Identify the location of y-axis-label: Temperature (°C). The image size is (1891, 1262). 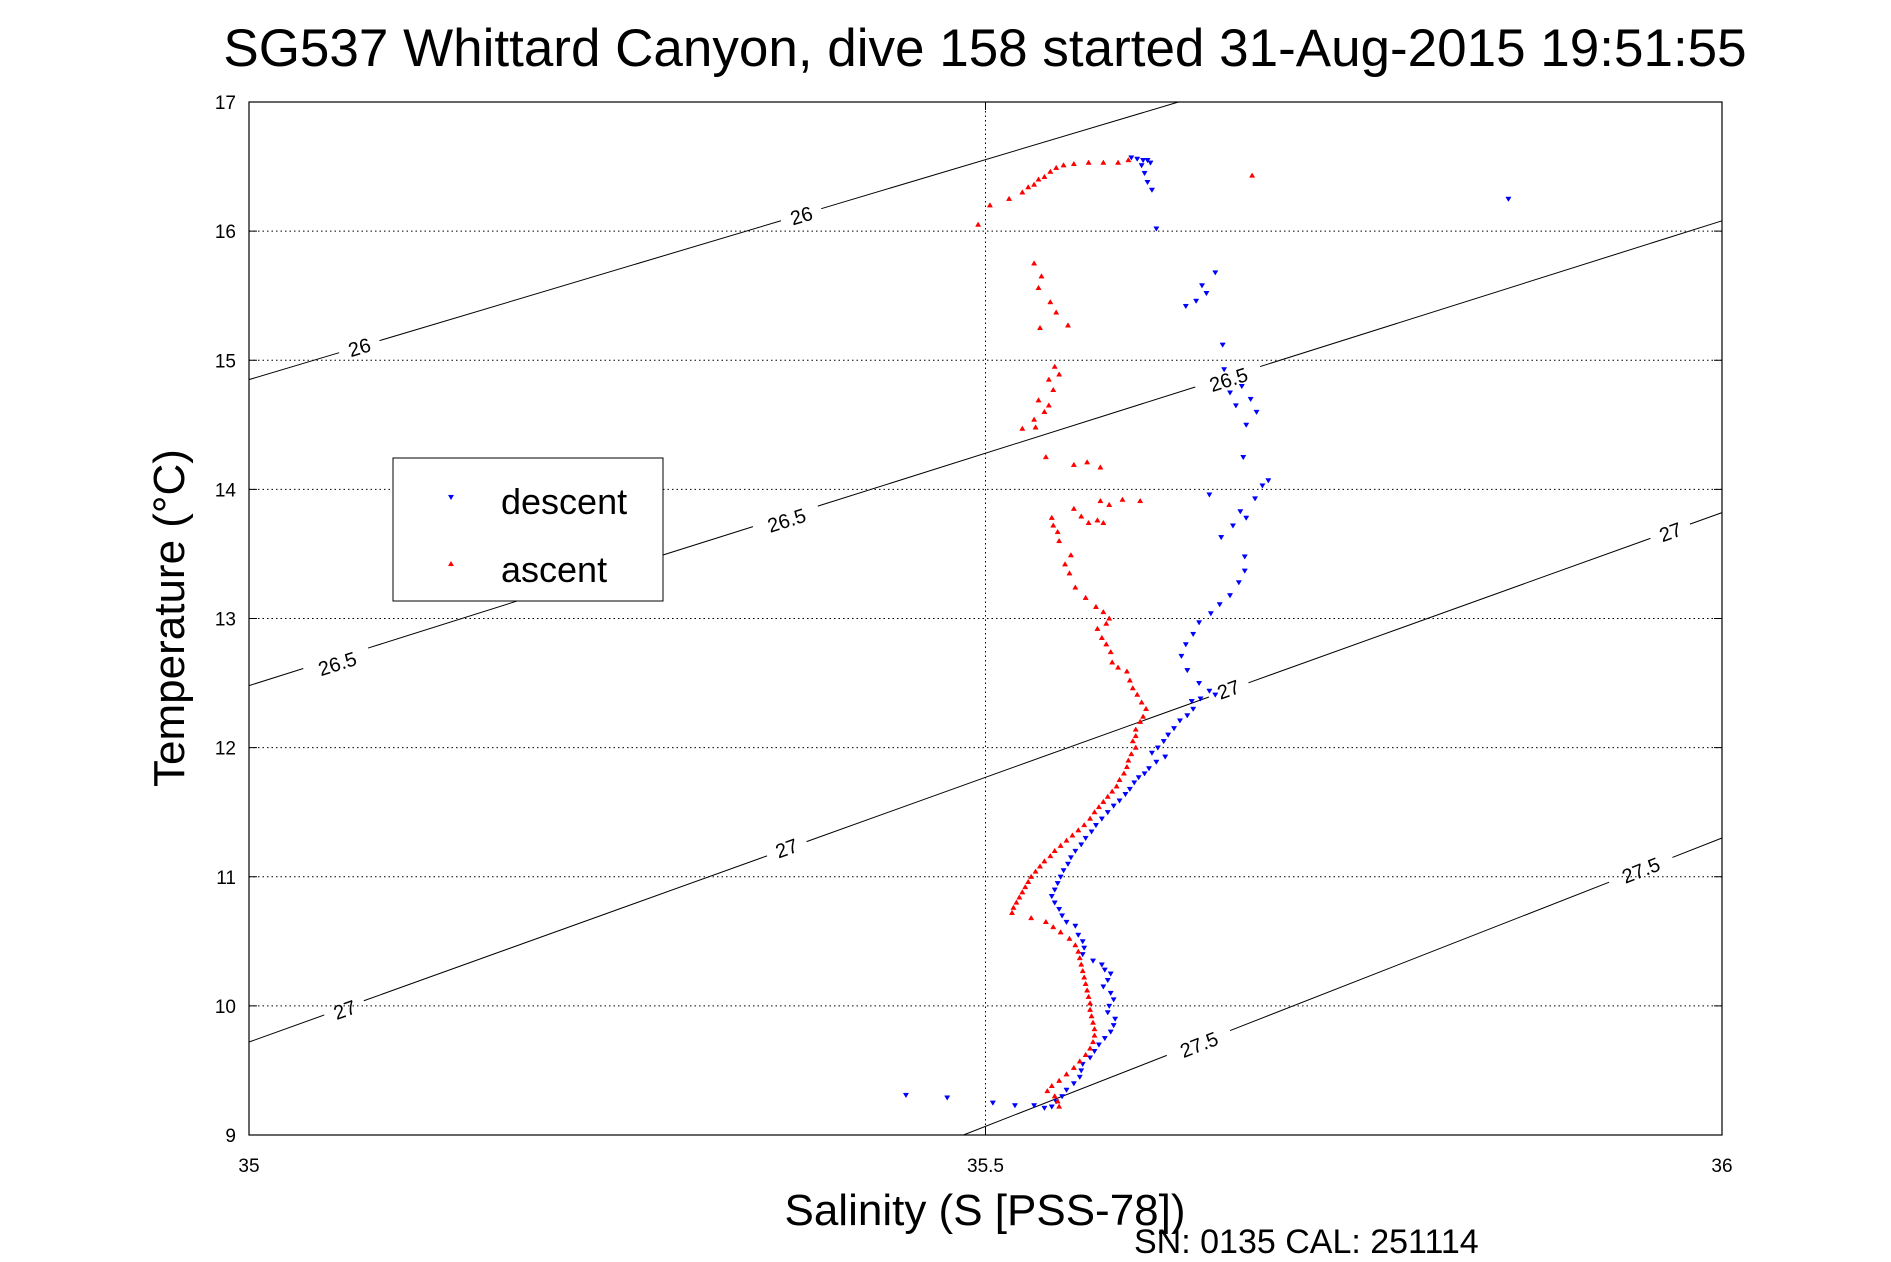
(169, 618).